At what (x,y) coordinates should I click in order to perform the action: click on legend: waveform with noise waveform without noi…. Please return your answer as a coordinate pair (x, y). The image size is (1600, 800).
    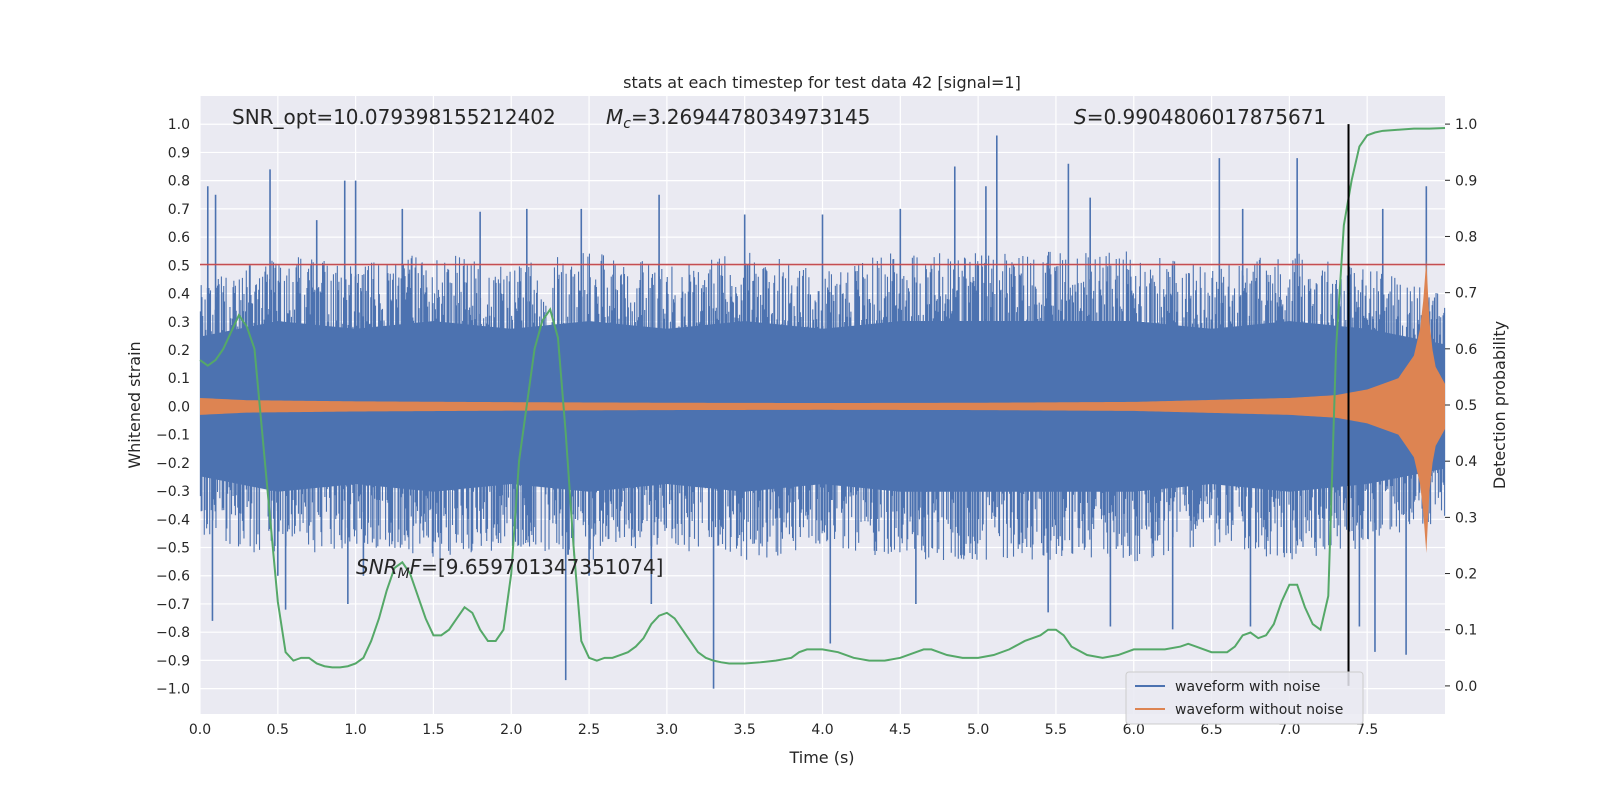
    Looking at the image, I should click on (1244, 698).